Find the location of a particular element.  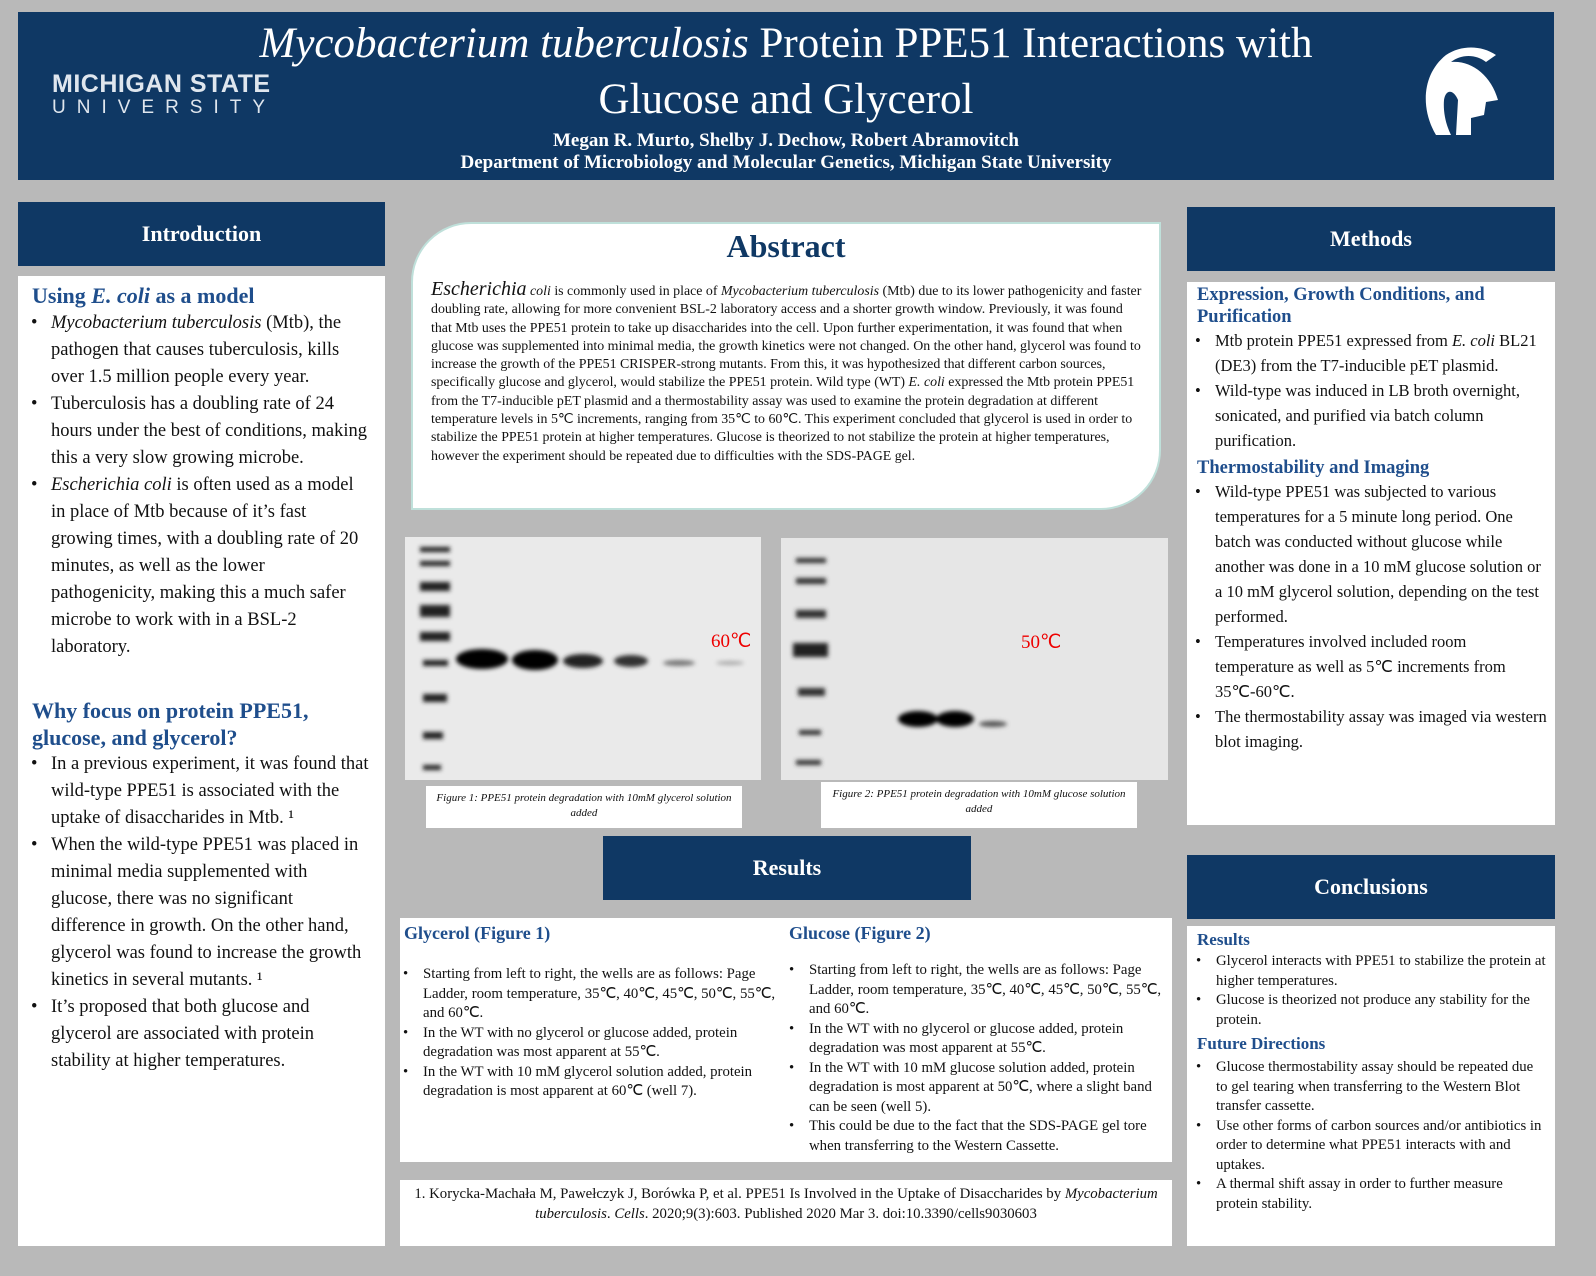

spartan-helmet-icon is located at coordinates (1461, 91).